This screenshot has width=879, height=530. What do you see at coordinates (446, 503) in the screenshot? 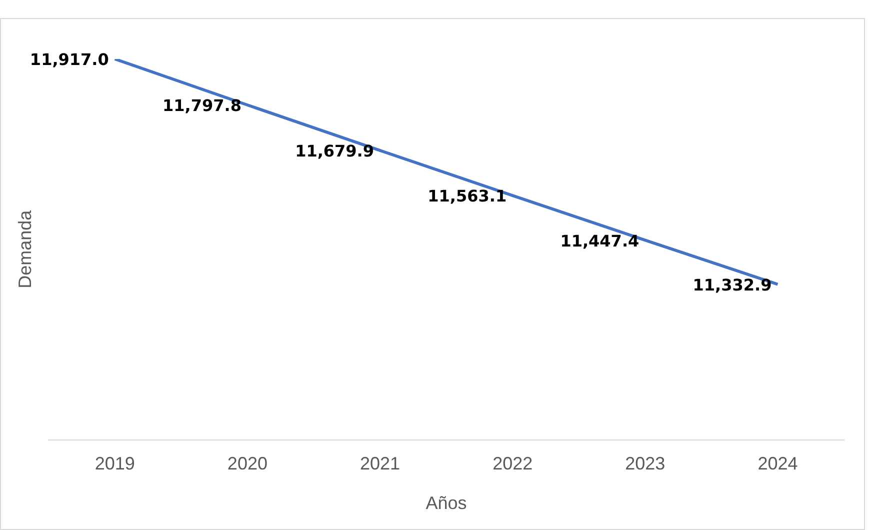
I see `x-axis-title: Años` at bounding box center [446, 503].